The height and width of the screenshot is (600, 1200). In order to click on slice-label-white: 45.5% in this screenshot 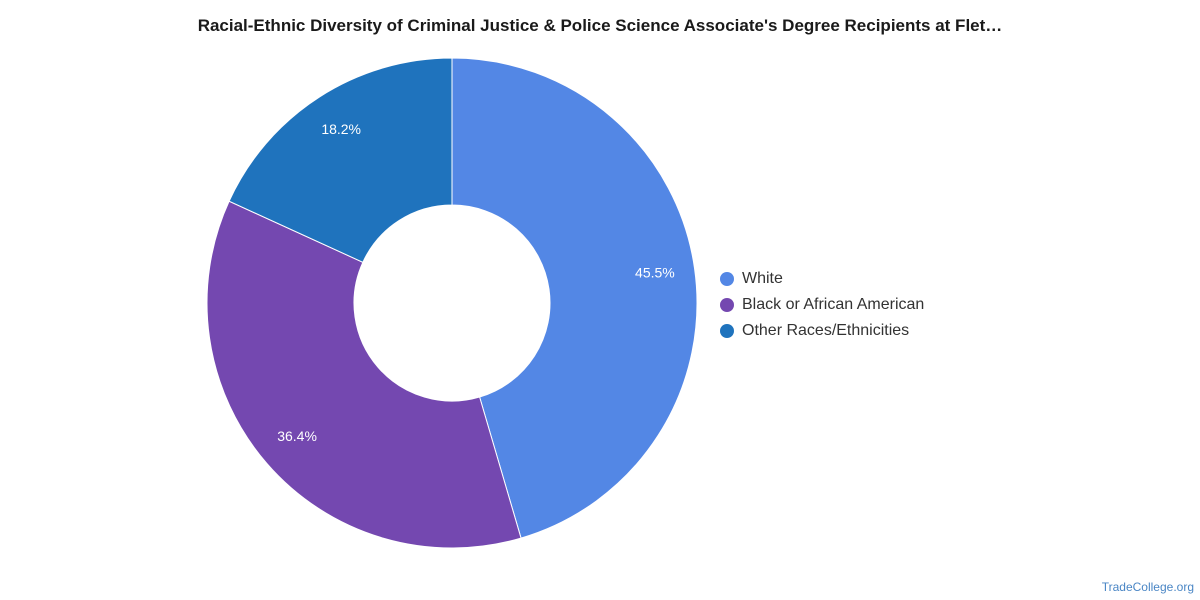, I will do `click(655, 273)`.